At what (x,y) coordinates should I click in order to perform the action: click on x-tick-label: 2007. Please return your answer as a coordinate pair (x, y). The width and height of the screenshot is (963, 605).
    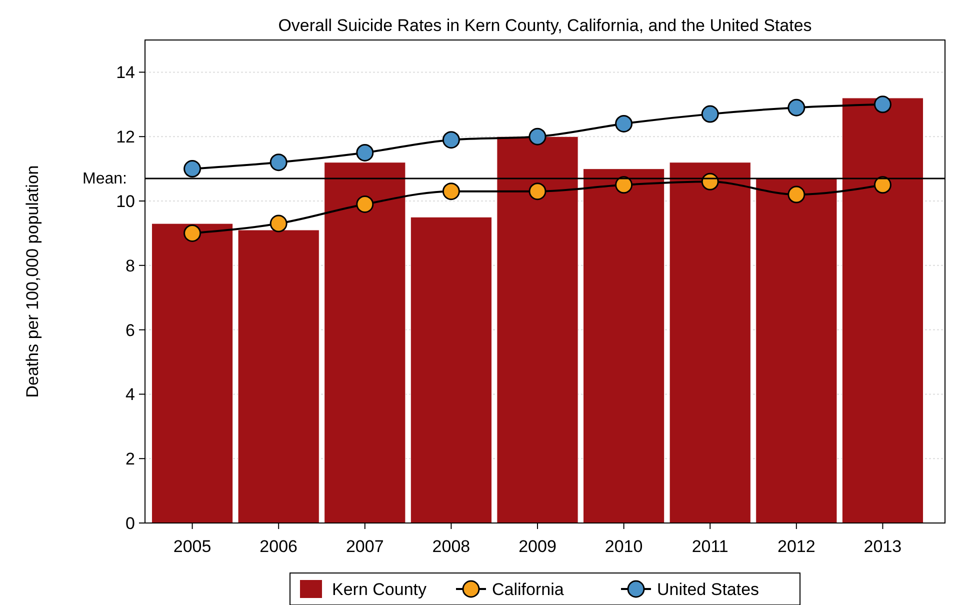
    Looking at the image, I should click on (365, 546).